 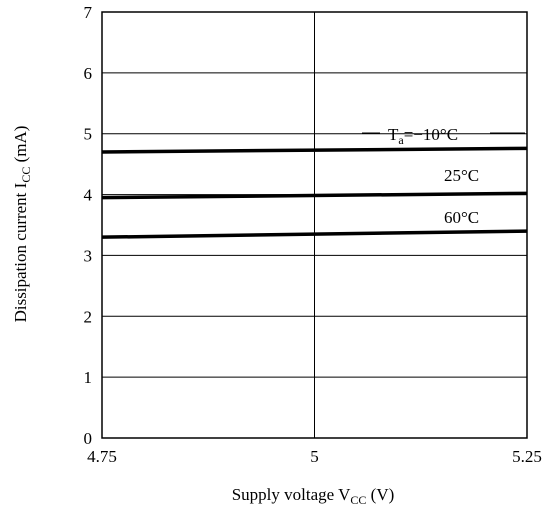 What do you see at coordinates (88, 73) in the screenshot?
I see `y-tick-label: 6` at bounding box center [88, 73].